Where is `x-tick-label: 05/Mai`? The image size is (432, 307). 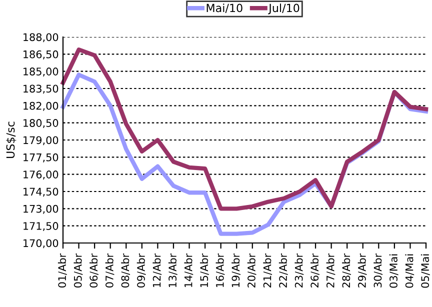
x-tick-label: 05/Mai is located at coordinates (425, 271).